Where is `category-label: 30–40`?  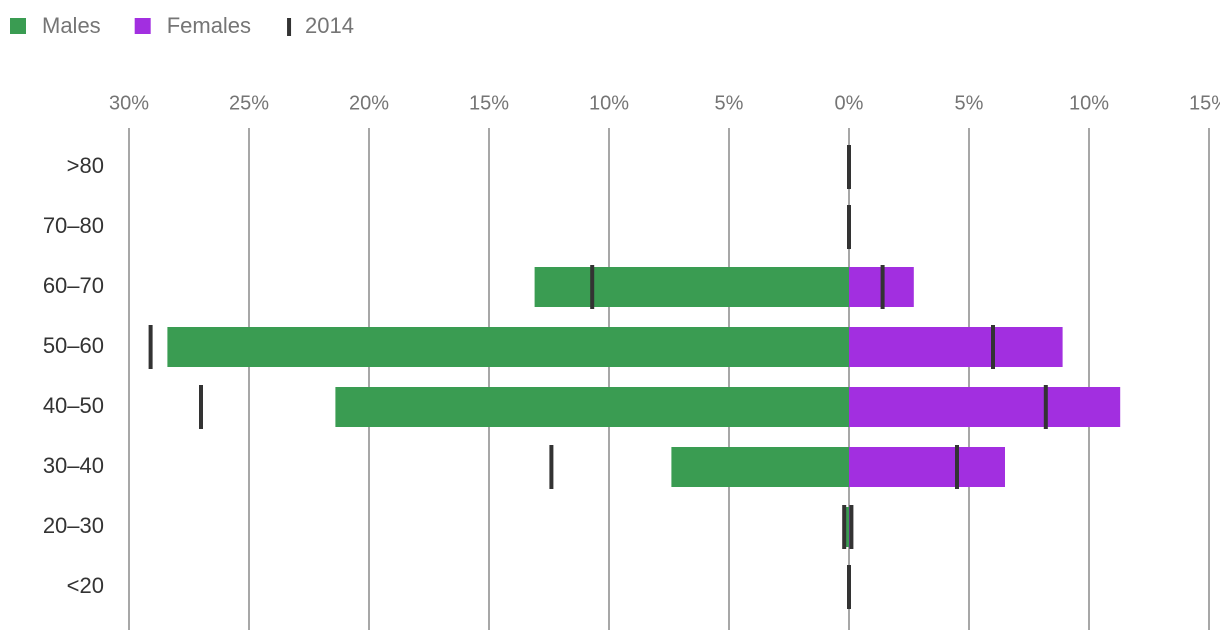
category-label: 30–40 is located at coordinates (73, 465).